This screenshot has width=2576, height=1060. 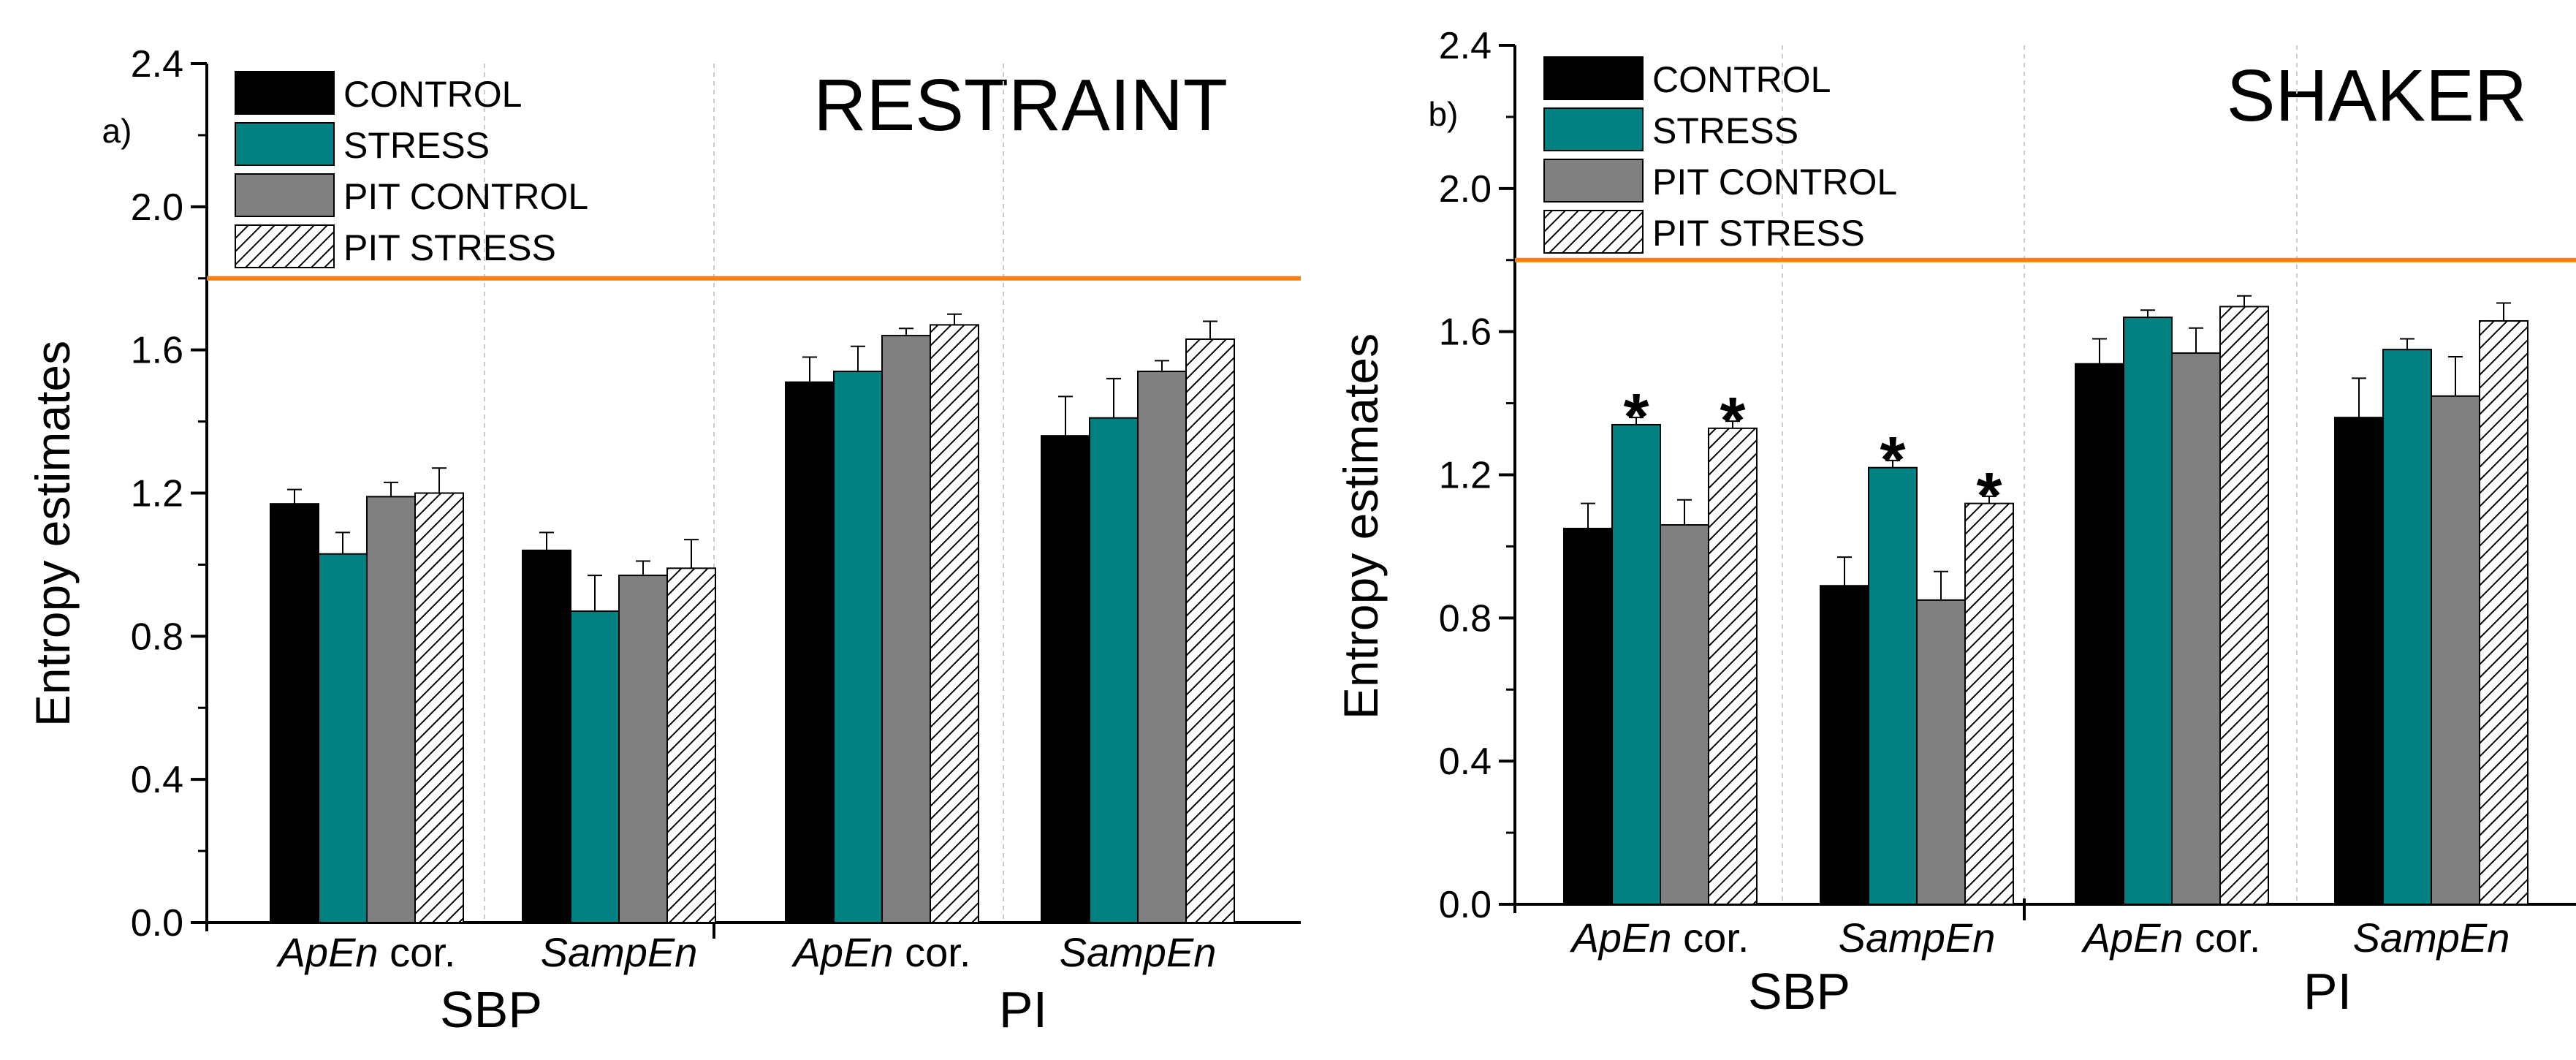 I want to click on panel-b-label: b), so click(x=1444, y=114).